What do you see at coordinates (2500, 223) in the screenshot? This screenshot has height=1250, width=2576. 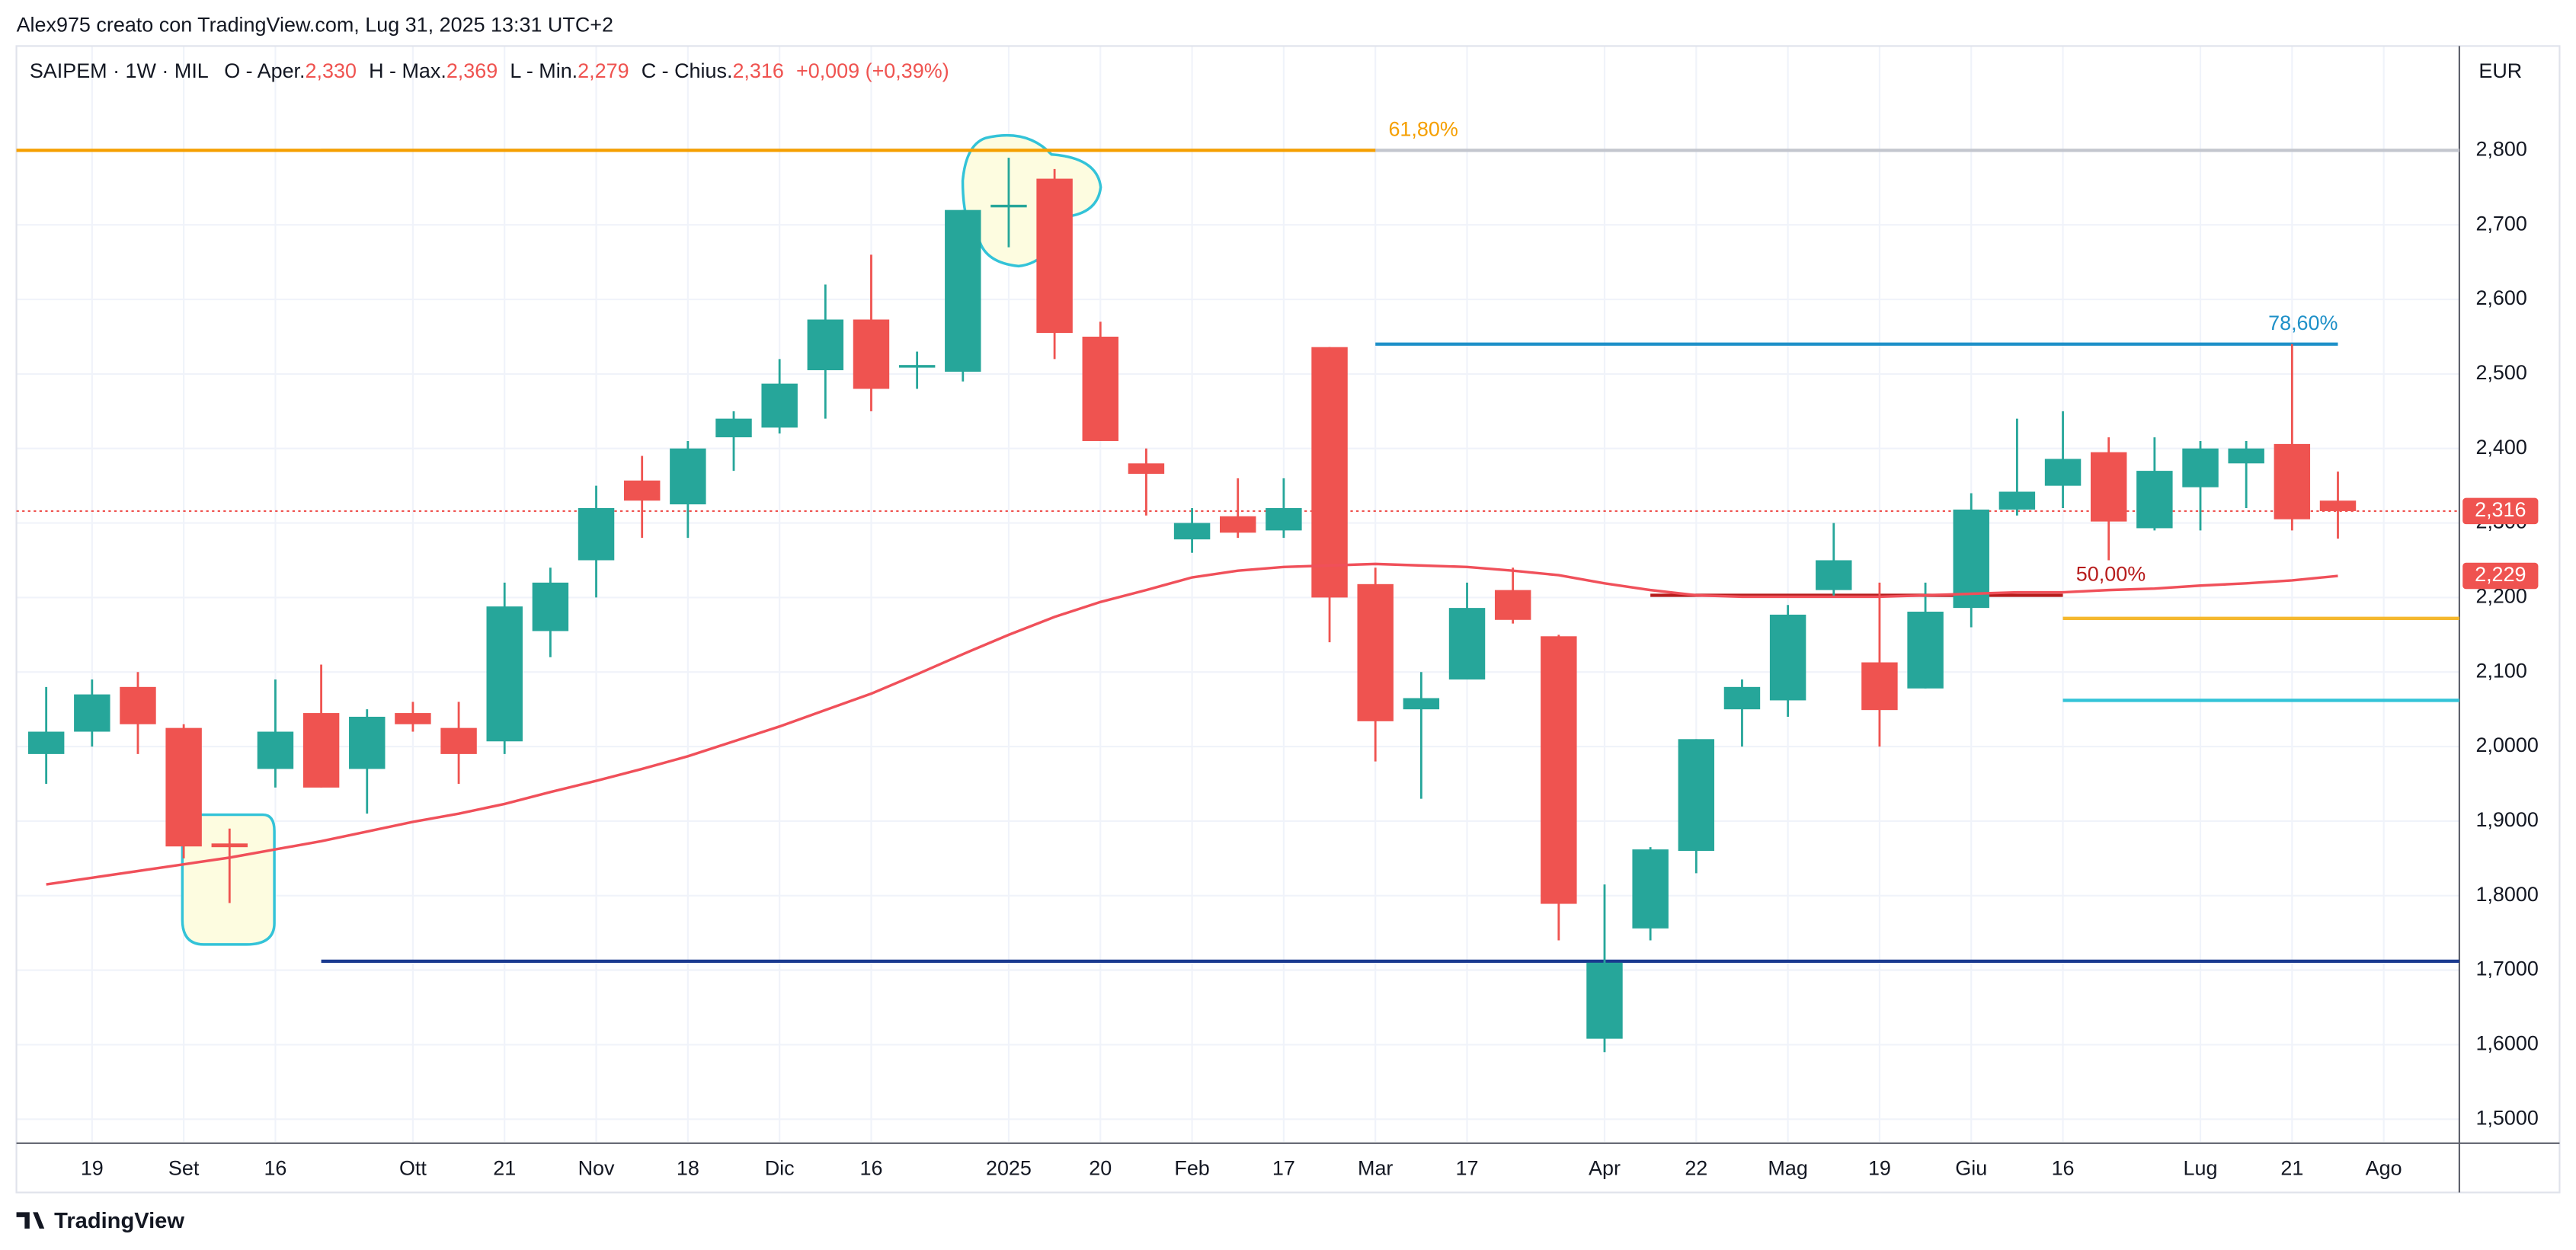 I see `y-tick-label: 2,700` at bounding box center [2500, 223].